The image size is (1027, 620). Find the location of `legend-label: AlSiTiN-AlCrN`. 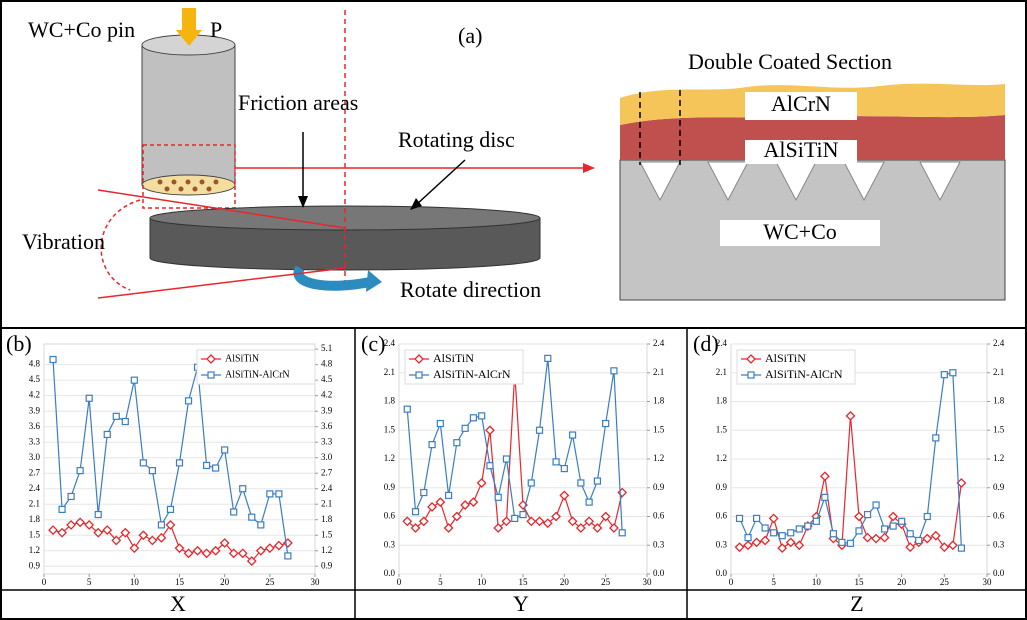

legend-label: AlSiTiN-AlCrN is located at coordinates (472, 374).